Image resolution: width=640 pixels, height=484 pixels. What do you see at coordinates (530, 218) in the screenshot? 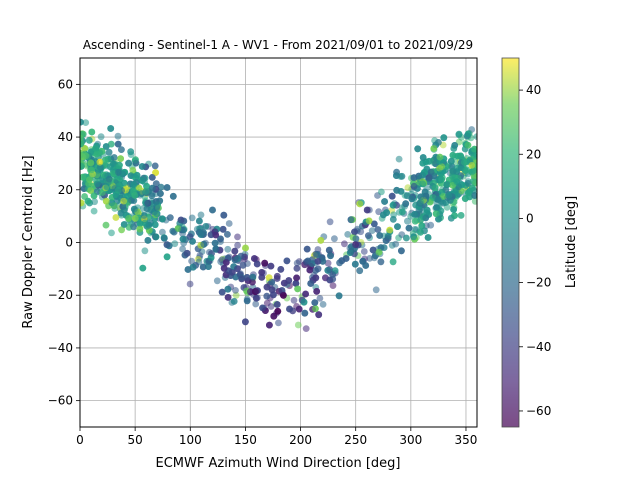
I see `colorbar-tick-label: 0` at bounding box center [530, 218].